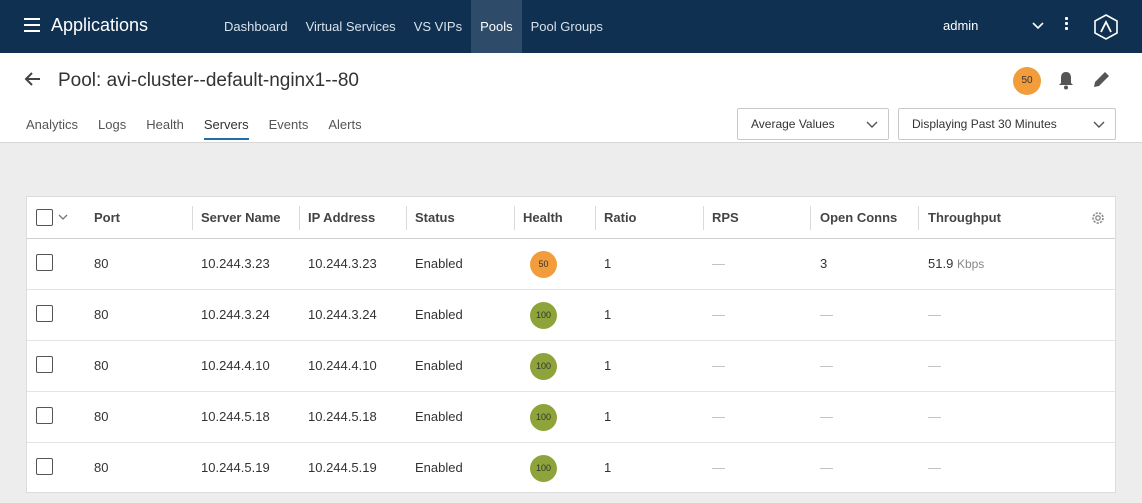 The height and width of the screenshot is (503, 1142). I want to click on cell-ip-address: 10.244.5.18, so click(342, 416).